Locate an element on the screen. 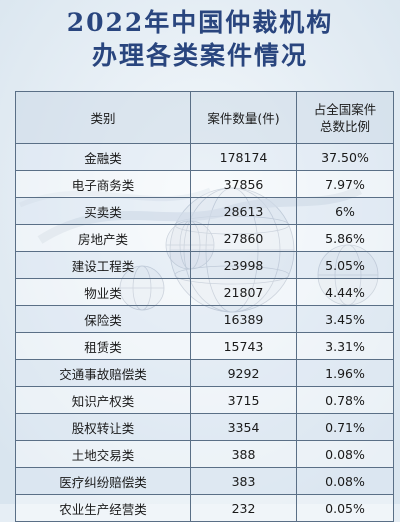 Image resolution: width=400 pixels, height=522 pixels. cell-count: 3354 is located at coordinates (243, 427).